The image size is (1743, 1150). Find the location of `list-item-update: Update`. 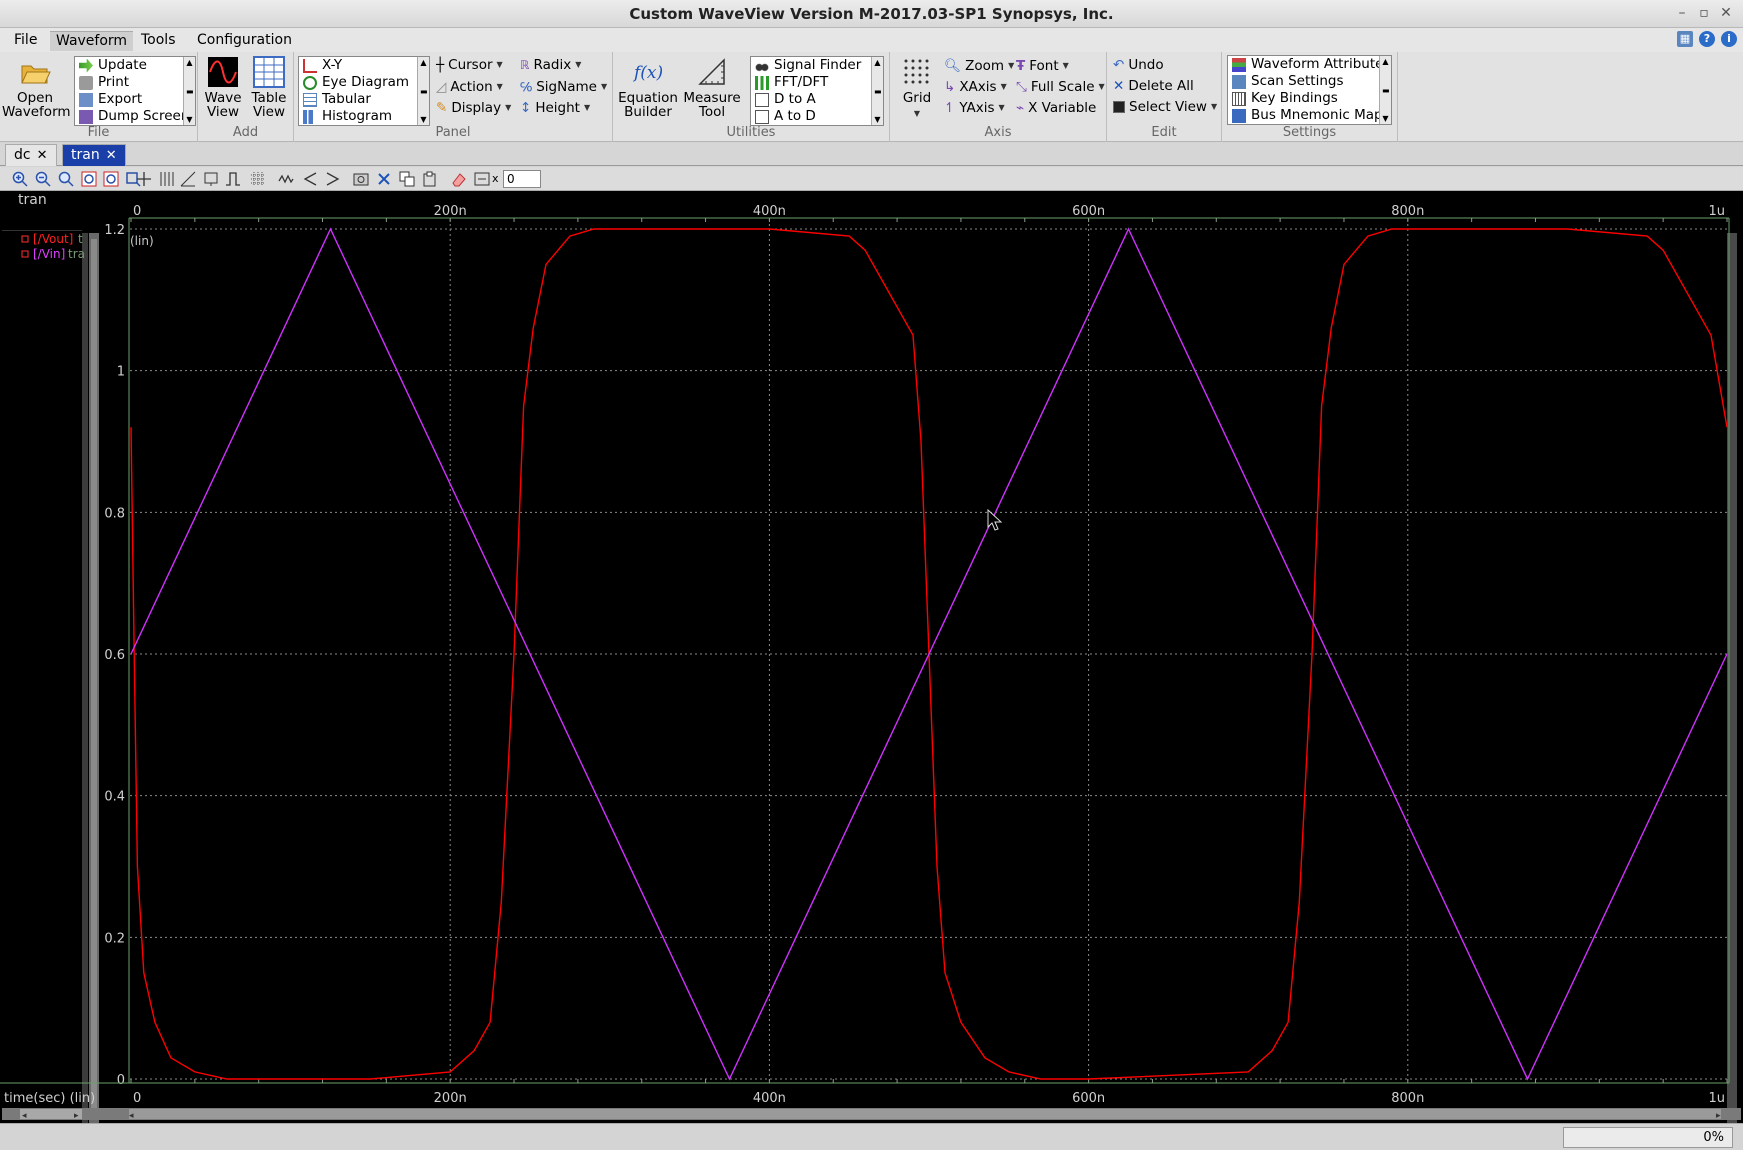

list-item-update: Update is located at coordinates (135, 65).